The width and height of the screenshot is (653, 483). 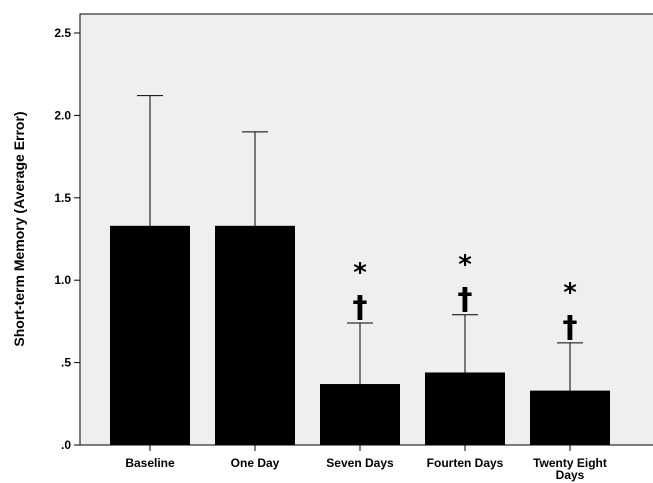 What do you see at coordinates (465, 408) in the screenshot?
I see `bar-fourten-days` at bounding box center [465, 408].